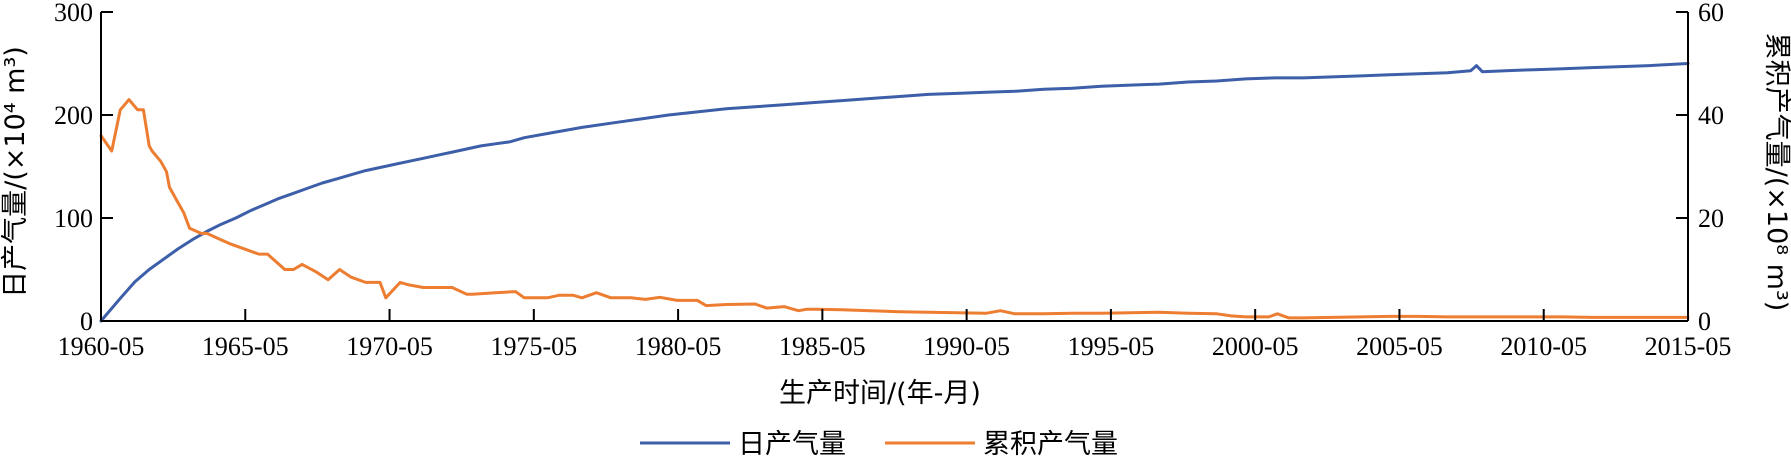 This screenshot has height=459, width=1791. I want to click on x-axis-title: 生产时间/(年-月), so click(880, 393).